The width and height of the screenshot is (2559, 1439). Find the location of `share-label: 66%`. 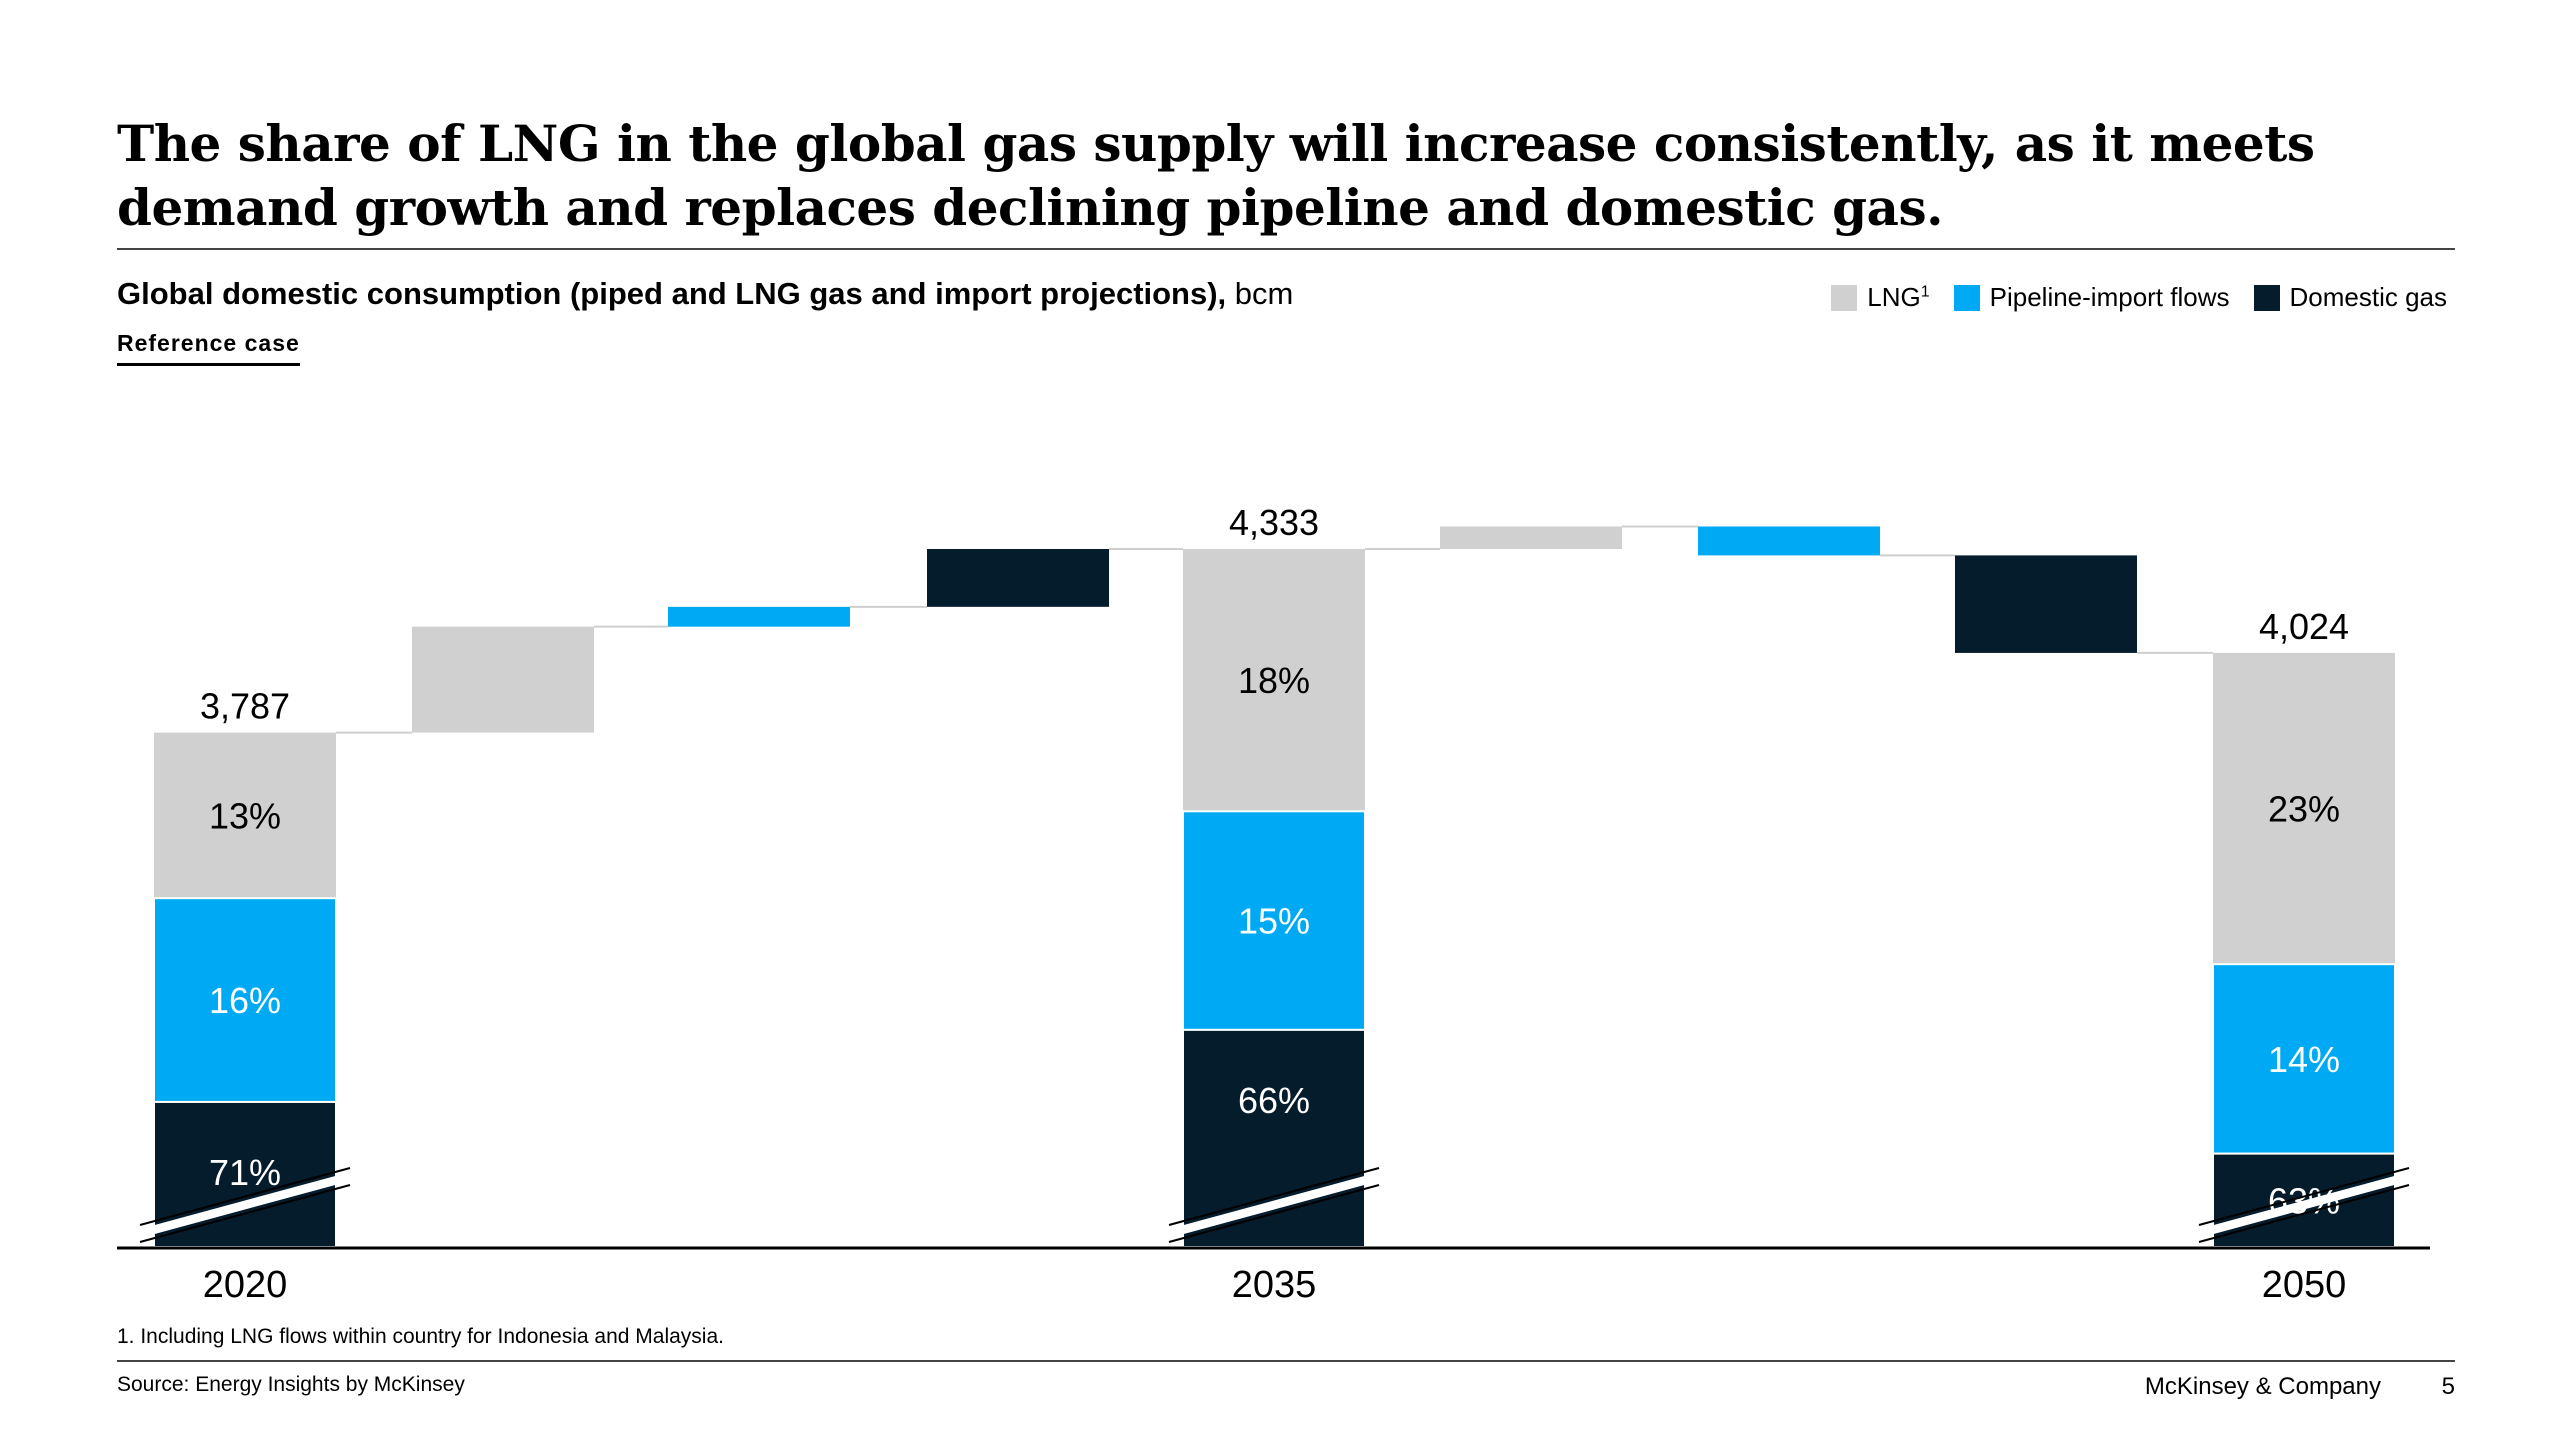

share-label: 66% is located at coordinates (1274, 1100).